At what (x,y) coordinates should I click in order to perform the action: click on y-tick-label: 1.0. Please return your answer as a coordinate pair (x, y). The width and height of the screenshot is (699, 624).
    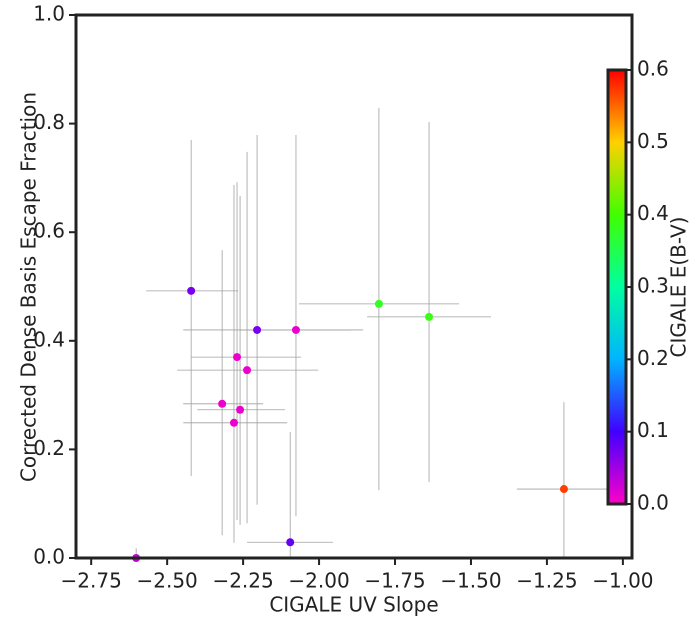
    Looking at the image, I should click on (49, 14).